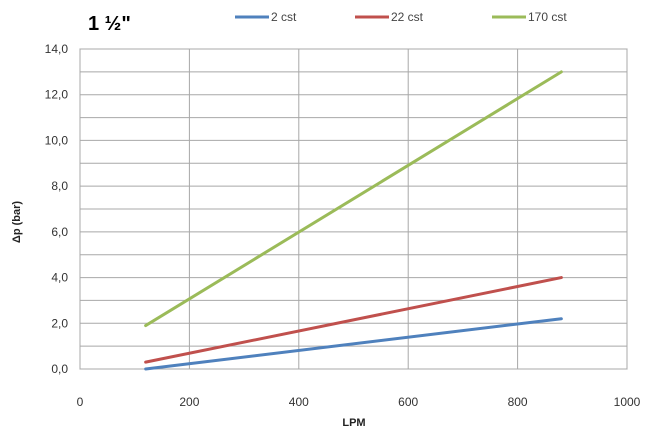 The height and width of the screenshot is (432, 645). What do you see at coordinates (57, 140) in the screenshot?
I see `y-tick-label: 10,0` at bounding box center [57, 140].